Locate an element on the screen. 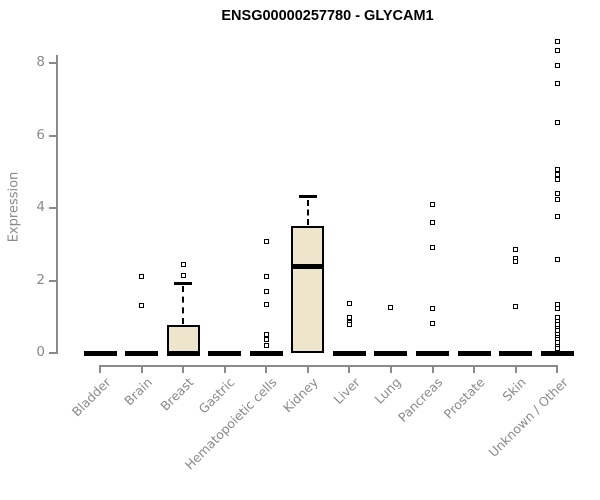 Image resolution: width=600 pixels, height=500 pixels. y-axis-tick-label: 4 is located at coordinates (40, 207).